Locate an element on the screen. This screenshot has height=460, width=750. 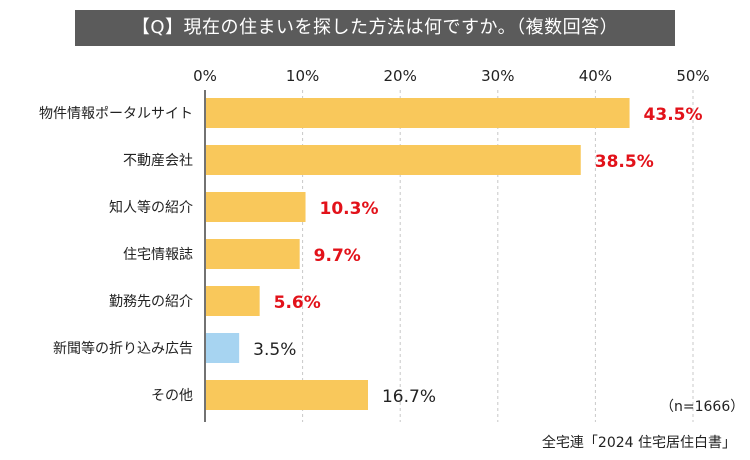
value-label: 10.3% is located at coordinates (349, 209).